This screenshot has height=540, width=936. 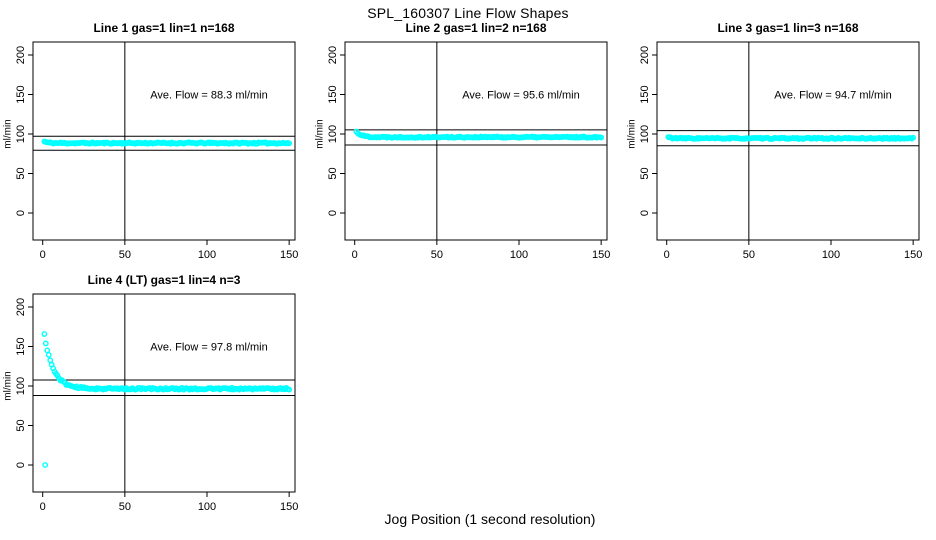 What do you see at coordinates (490, 519) in the screenshot?
I see `x-axis-label: Jog Position (1 second resolution)` at bounding box center [490, 519].